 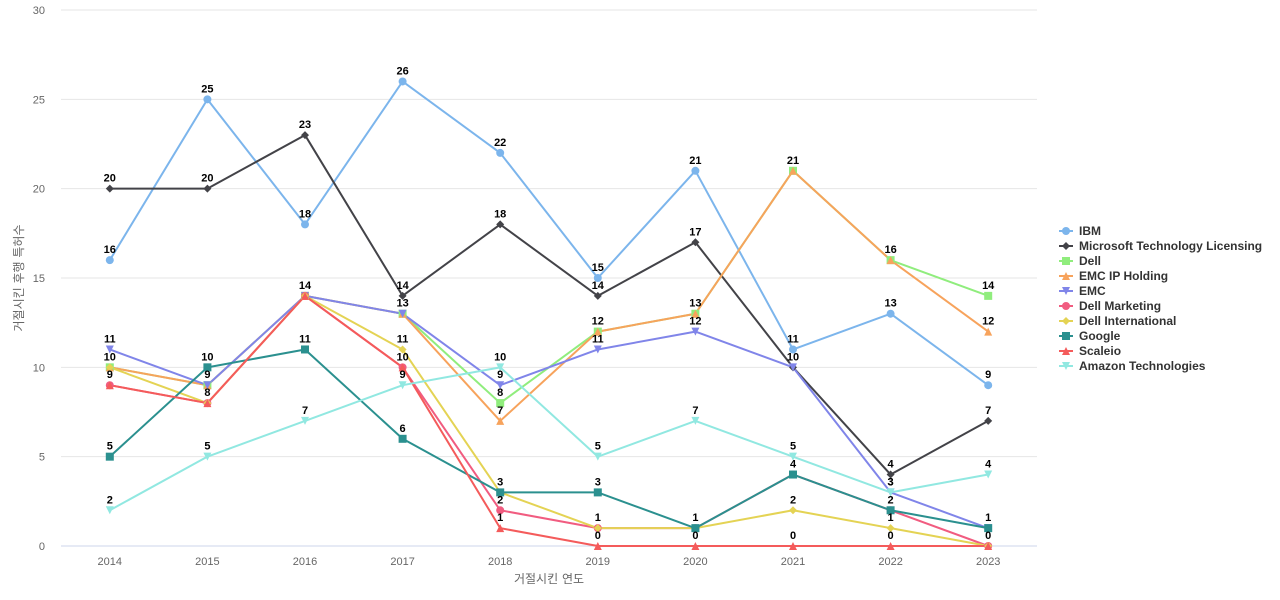 I want to click on x-tick-label: 2021, so click(x=793, y=562).